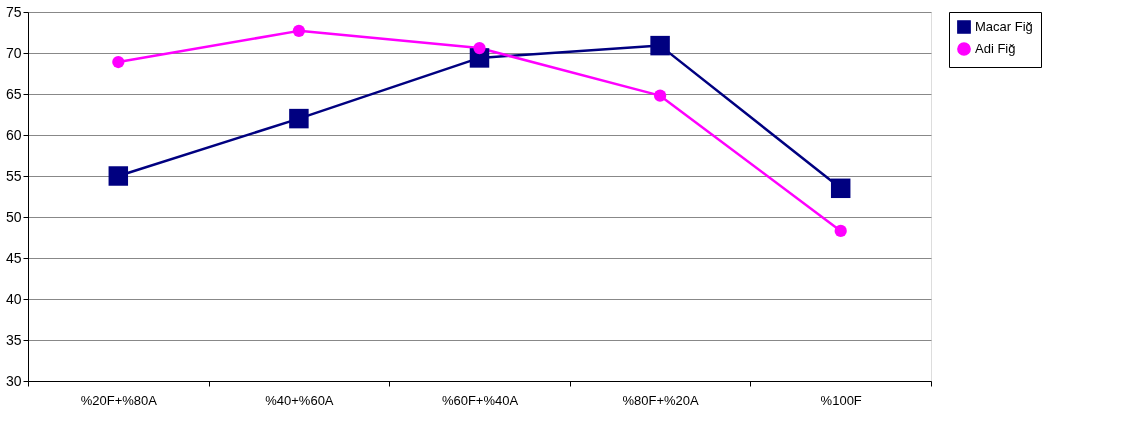 This screenshot has width=1122, height=424. What do you see at coordinates (13, 216) in the screenshot?
I see `y-tick-label: 50` at bounding box center [13, 216].